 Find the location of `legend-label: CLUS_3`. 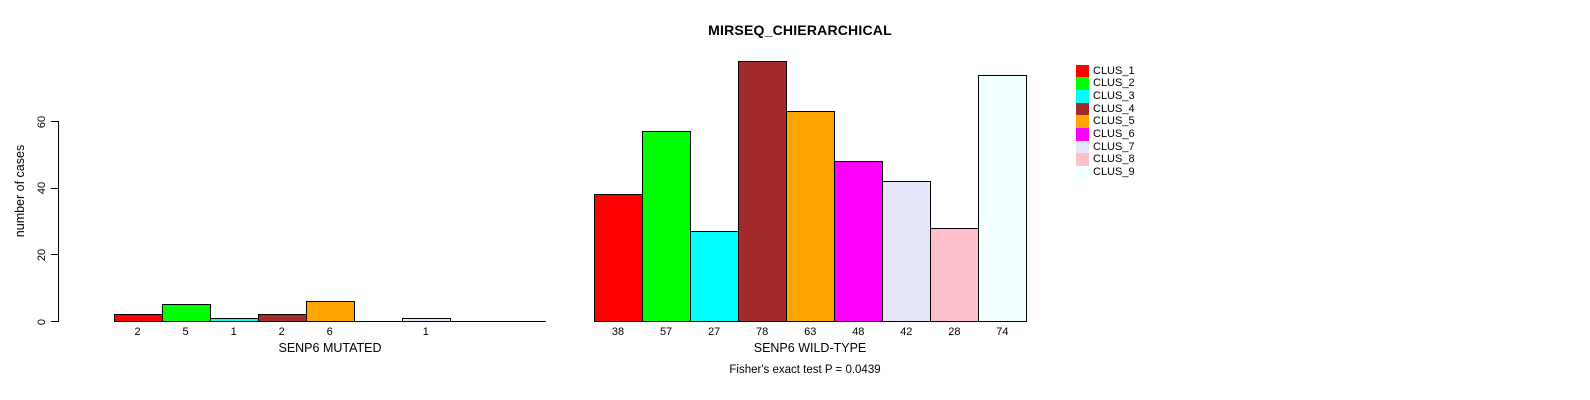

legend-label: CLUS_3 is located at coordinates (1114, 95).